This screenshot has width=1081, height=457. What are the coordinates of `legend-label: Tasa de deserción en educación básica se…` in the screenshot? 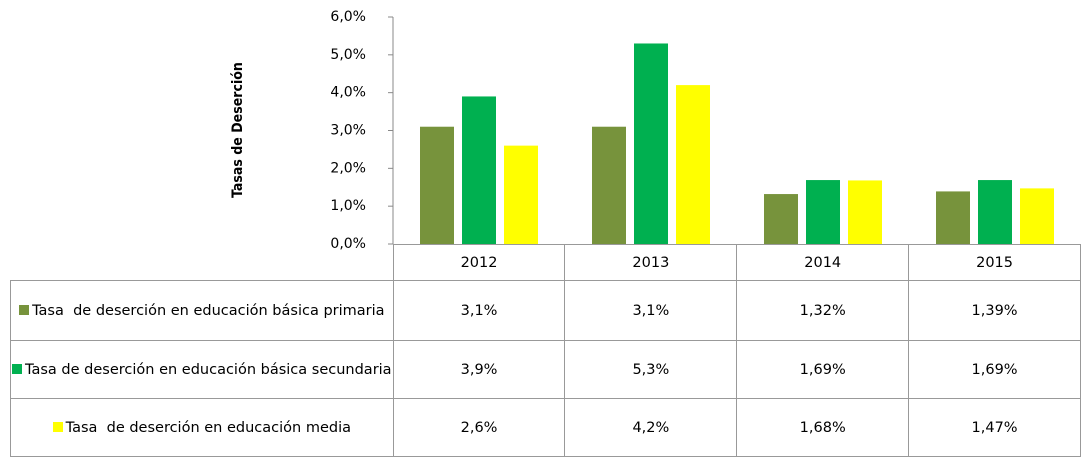 It's located at (208, 369).